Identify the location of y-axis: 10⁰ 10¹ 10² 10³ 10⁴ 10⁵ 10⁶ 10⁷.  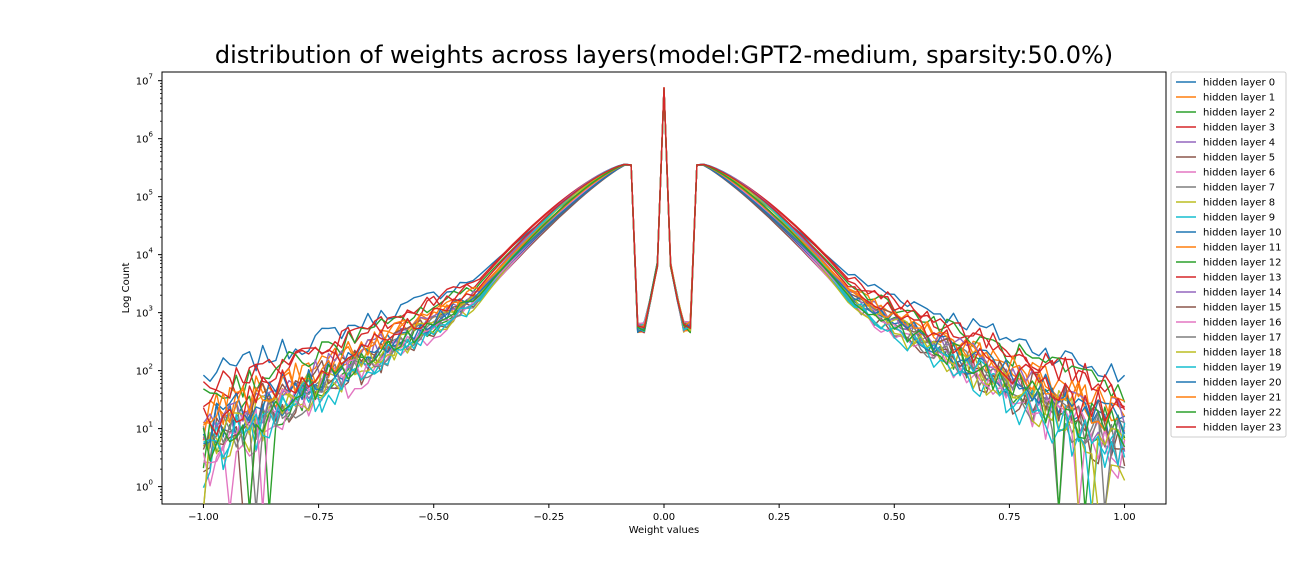
(149, 286).